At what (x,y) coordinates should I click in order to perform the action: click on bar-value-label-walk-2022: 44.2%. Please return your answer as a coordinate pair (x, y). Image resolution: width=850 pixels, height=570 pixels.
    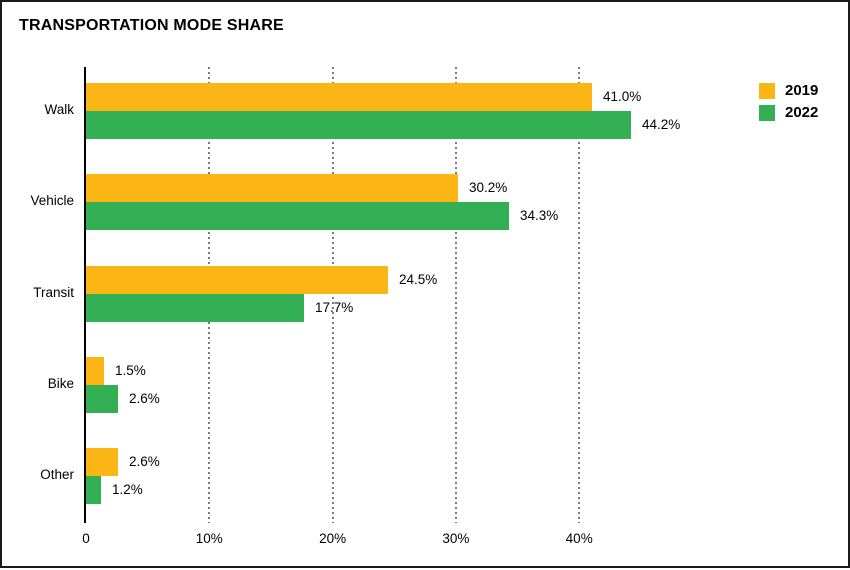
    Looking at the image, I should click on (661, 124).